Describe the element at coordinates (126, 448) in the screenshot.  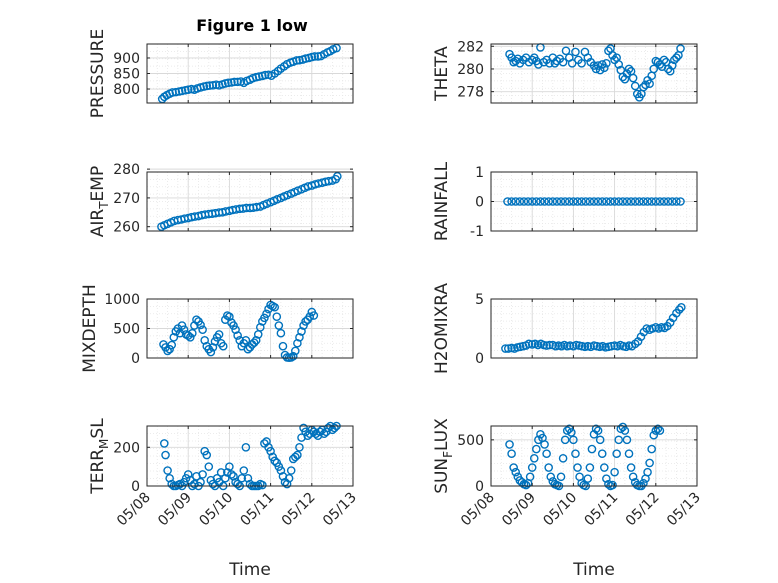
I see `panel-left-4-ytick-label: 200` at that location.